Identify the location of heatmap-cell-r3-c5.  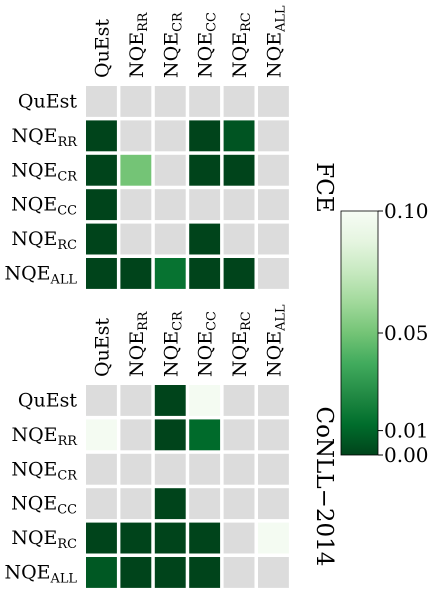
(239, 170).